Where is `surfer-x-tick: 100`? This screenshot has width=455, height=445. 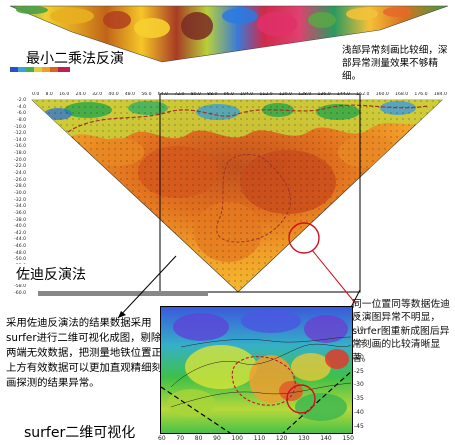 surfer-x-tick: 100 is located at coordinates (237, 438).